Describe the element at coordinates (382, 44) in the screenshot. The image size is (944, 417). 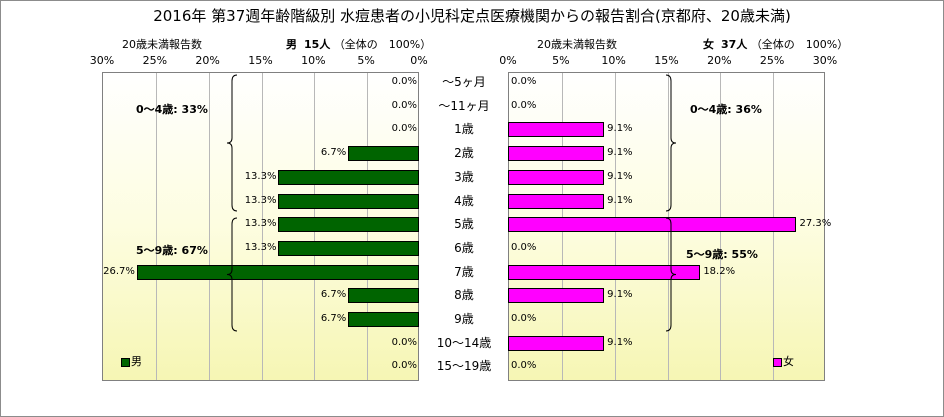
I see `male-share-note: （全体の 100%）` at that location.